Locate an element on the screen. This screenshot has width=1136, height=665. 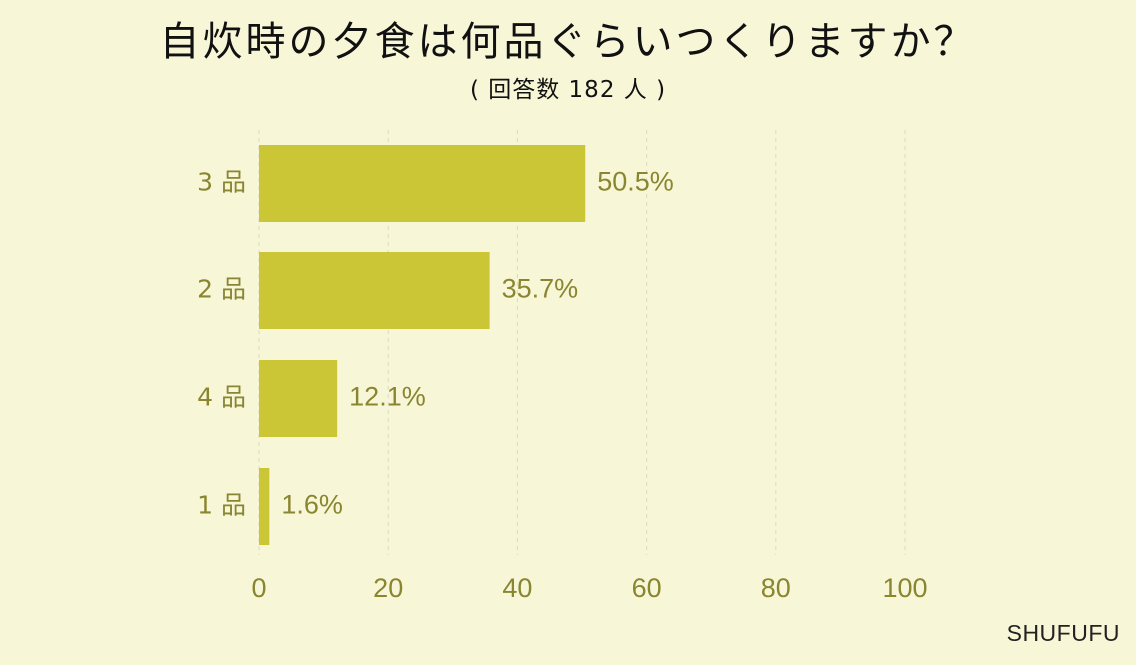
category-label: 4 品 is located at coordinates (221, 397).